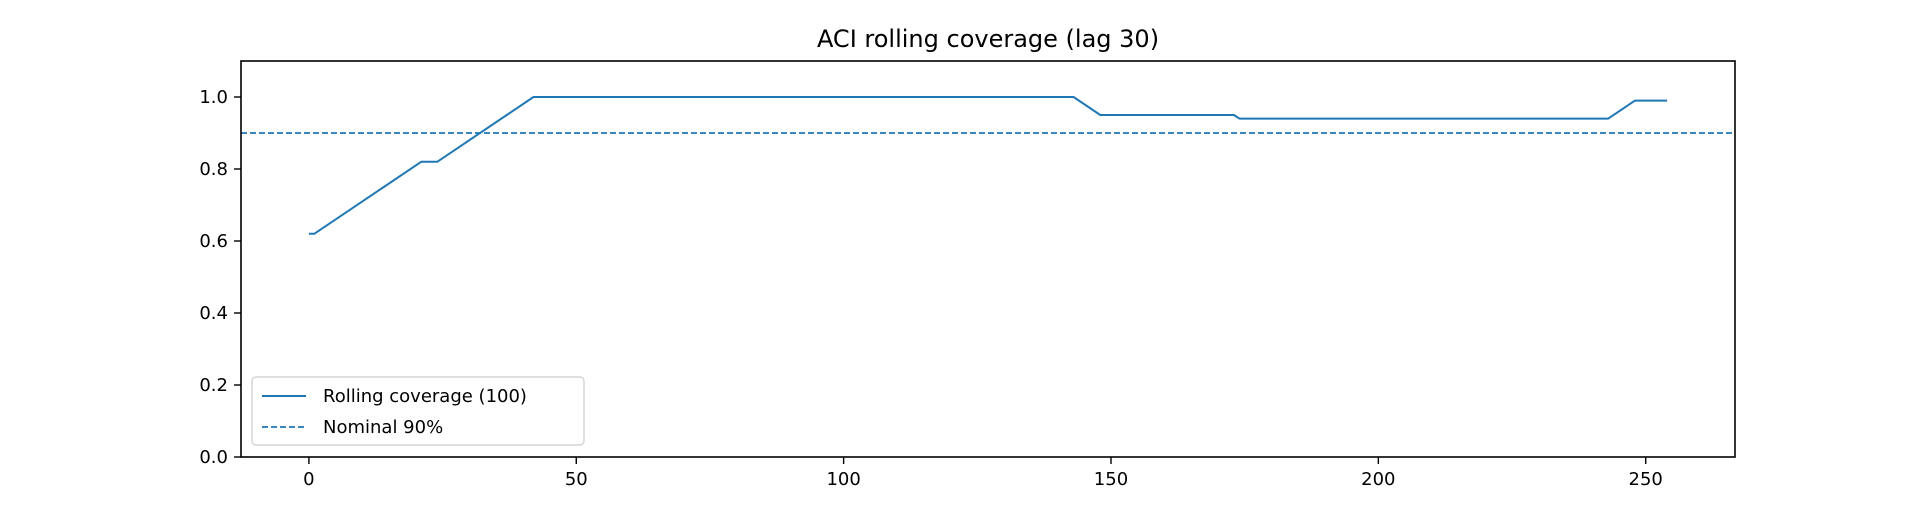 Image resolution: width=1920 pixels, height=512 pixels. Describe the element at coordinates (1646, 479) in the screenshot. I see `x-tick-label: 250` at that location.